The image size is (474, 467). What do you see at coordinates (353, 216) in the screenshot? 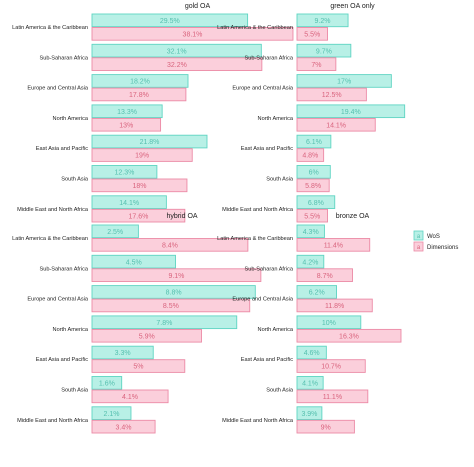
I see `panel-title: bronze OA` at bounding box center [353, 216].